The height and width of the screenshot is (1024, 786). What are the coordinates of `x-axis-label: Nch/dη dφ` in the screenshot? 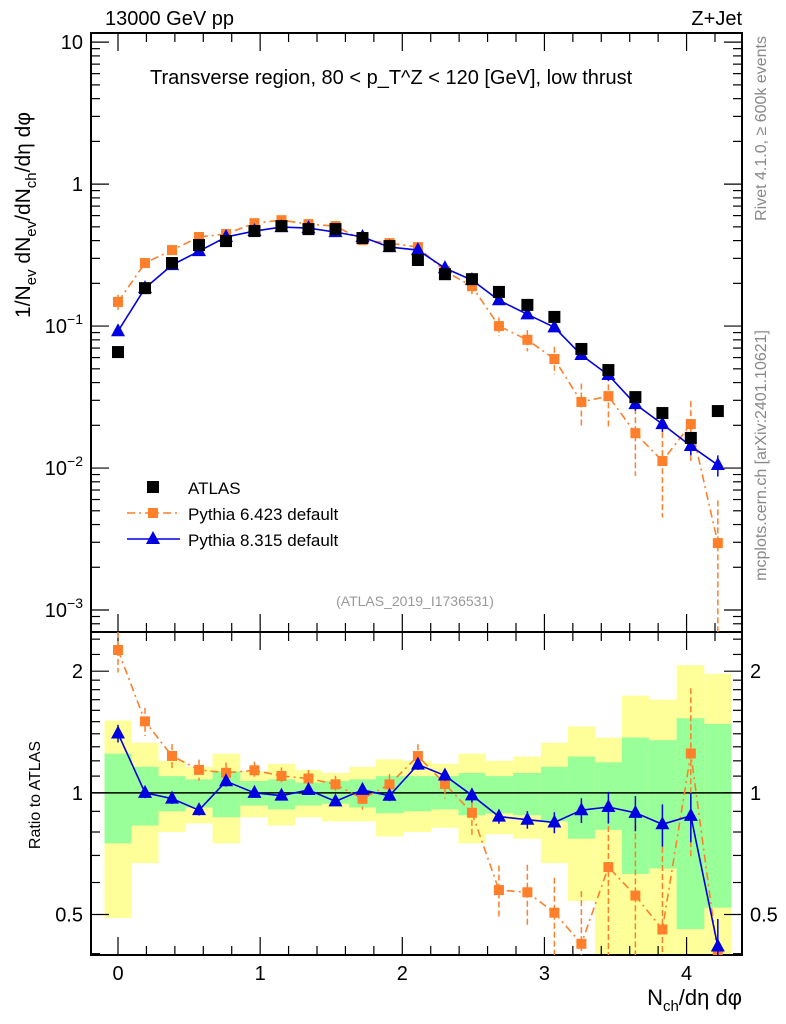 It's located at (694, 1000).